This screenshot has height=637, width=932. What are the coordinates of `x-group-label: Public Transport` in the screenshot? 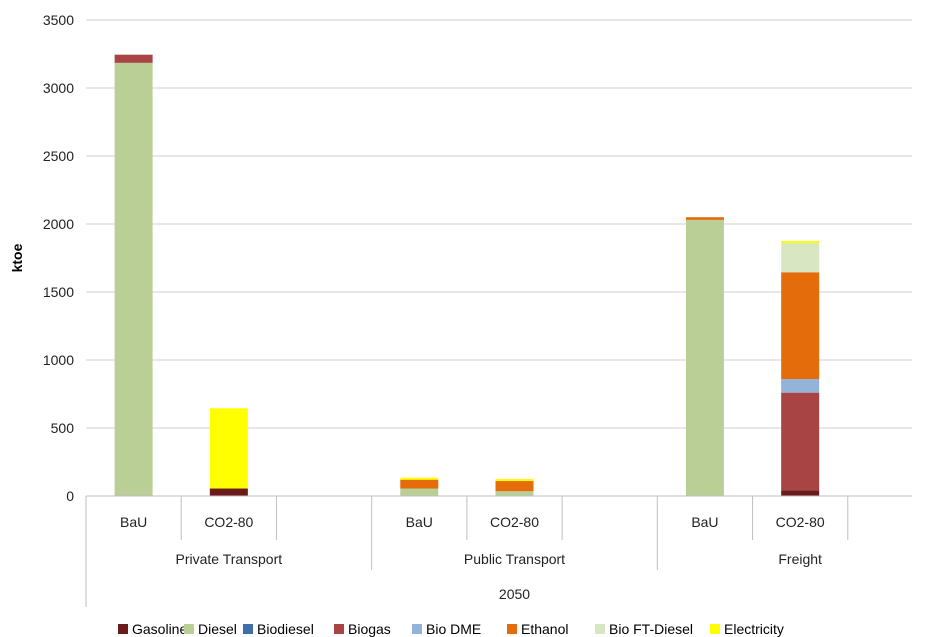 It's located at (514, 559).